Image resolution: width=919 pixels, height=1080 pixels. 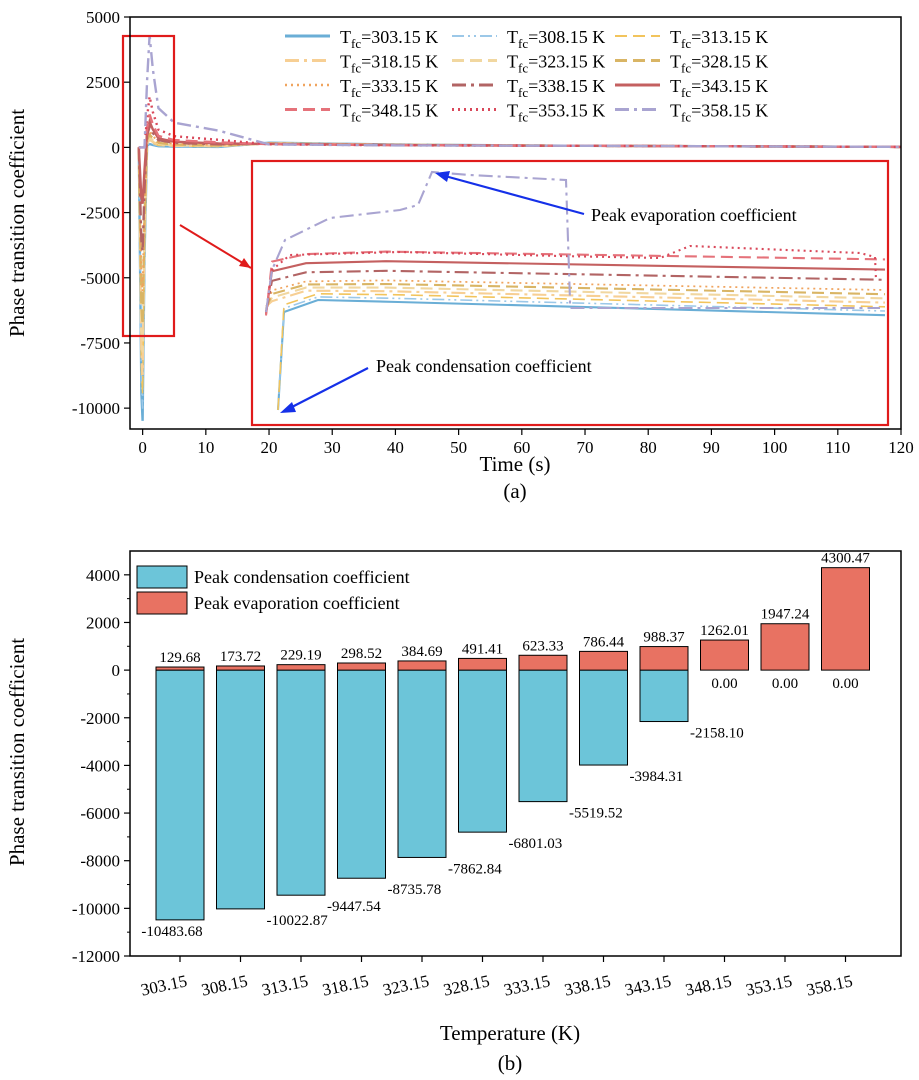 What do you see at coordinates (162, 603) in the screenshot?
I see `legend-swatch` at bounding box center [162, 603].